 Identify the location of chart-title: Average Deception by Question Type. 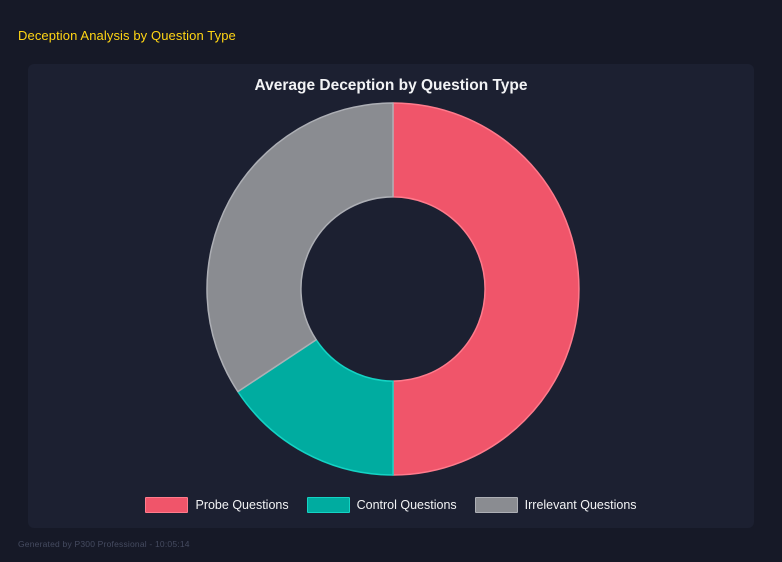
(391, 85).